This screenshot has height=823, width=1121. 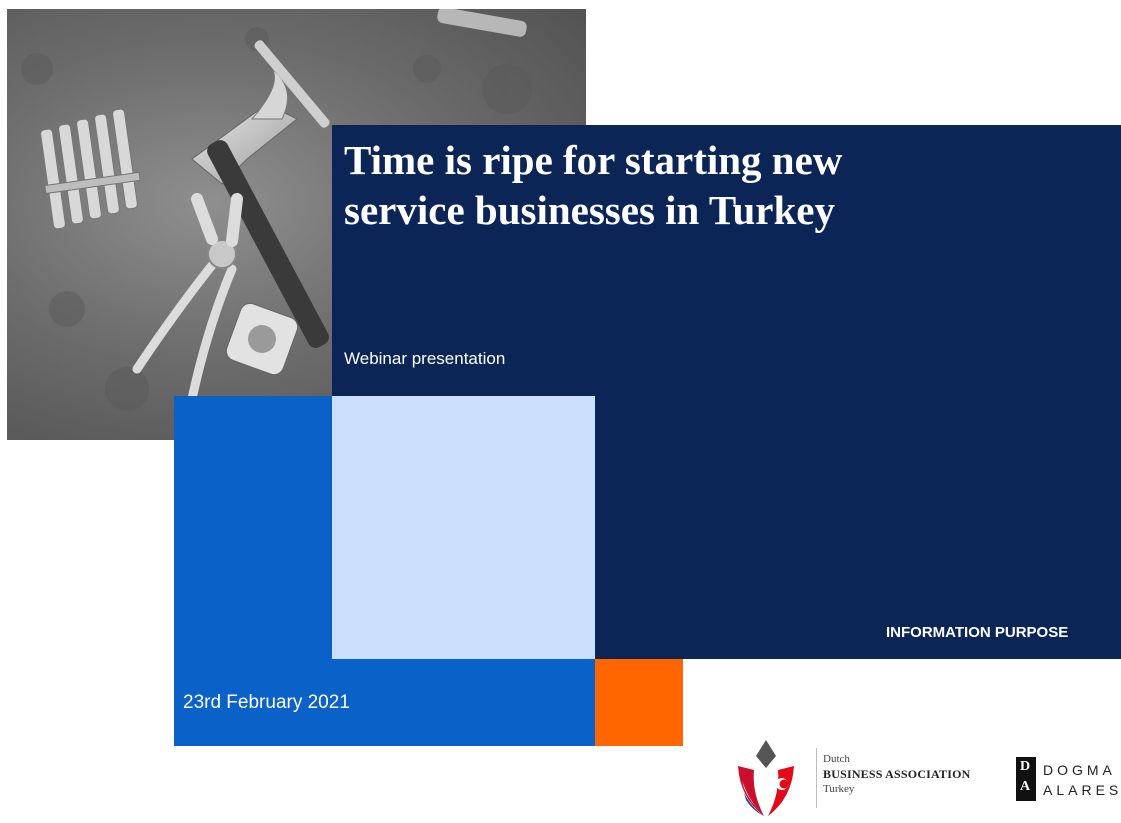 I want to click on dogma-logo-text: DOGMA ALARES, so click(x=1082, y=780).